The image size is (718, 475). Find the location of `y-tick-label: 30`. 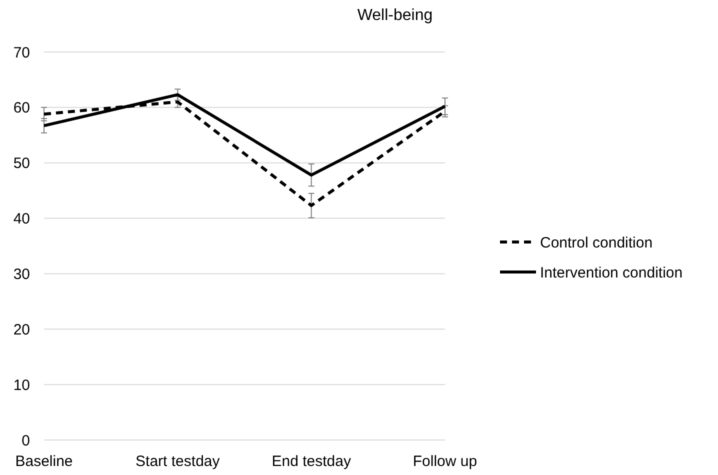

y-tick-label: 30 is located at coordinates (21, 274).